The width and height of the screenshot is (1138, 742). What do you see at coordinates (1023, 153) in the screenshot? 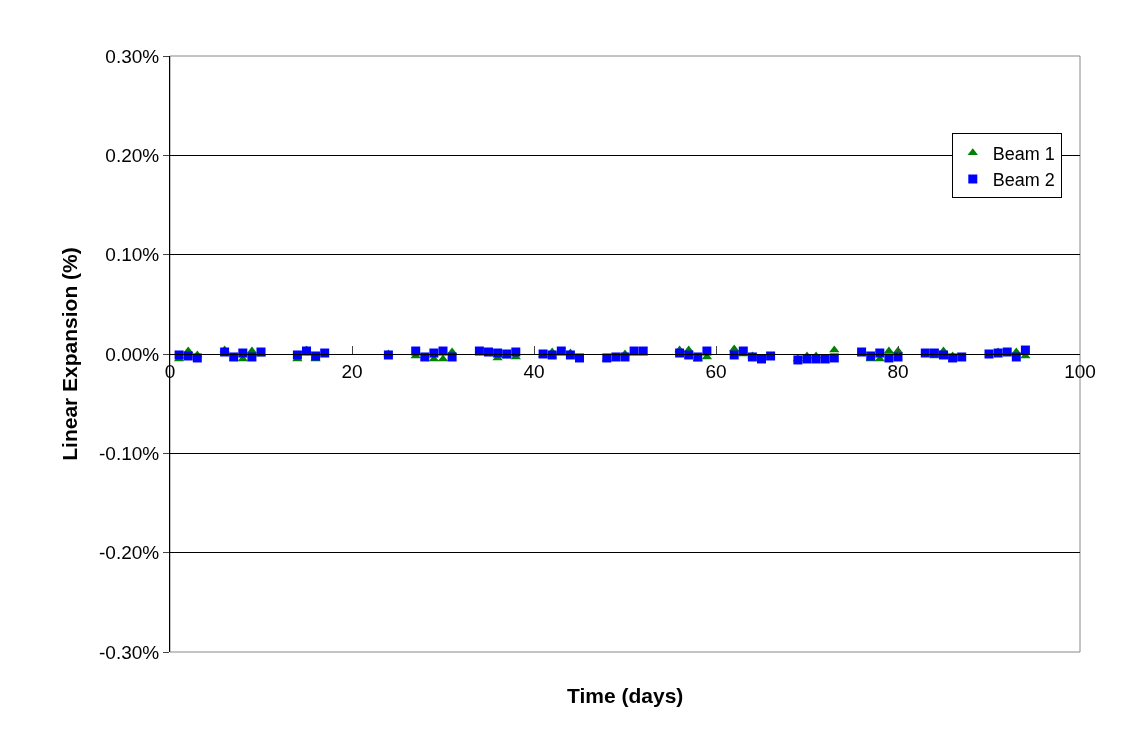
I see `legend-label: Beam 1` at bounding box center [1023, 153].